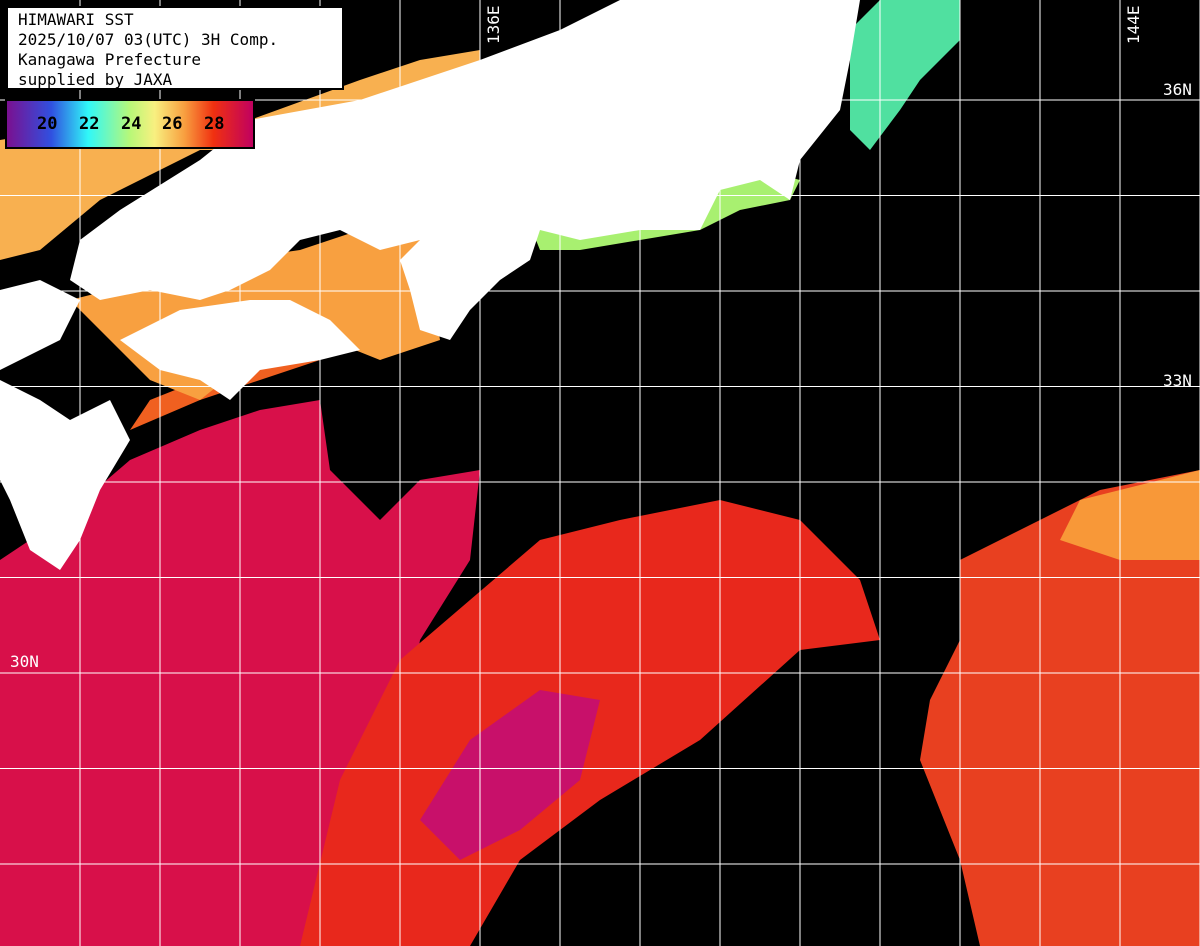  I want to click on scale-tick: 24, so click(131, 124).